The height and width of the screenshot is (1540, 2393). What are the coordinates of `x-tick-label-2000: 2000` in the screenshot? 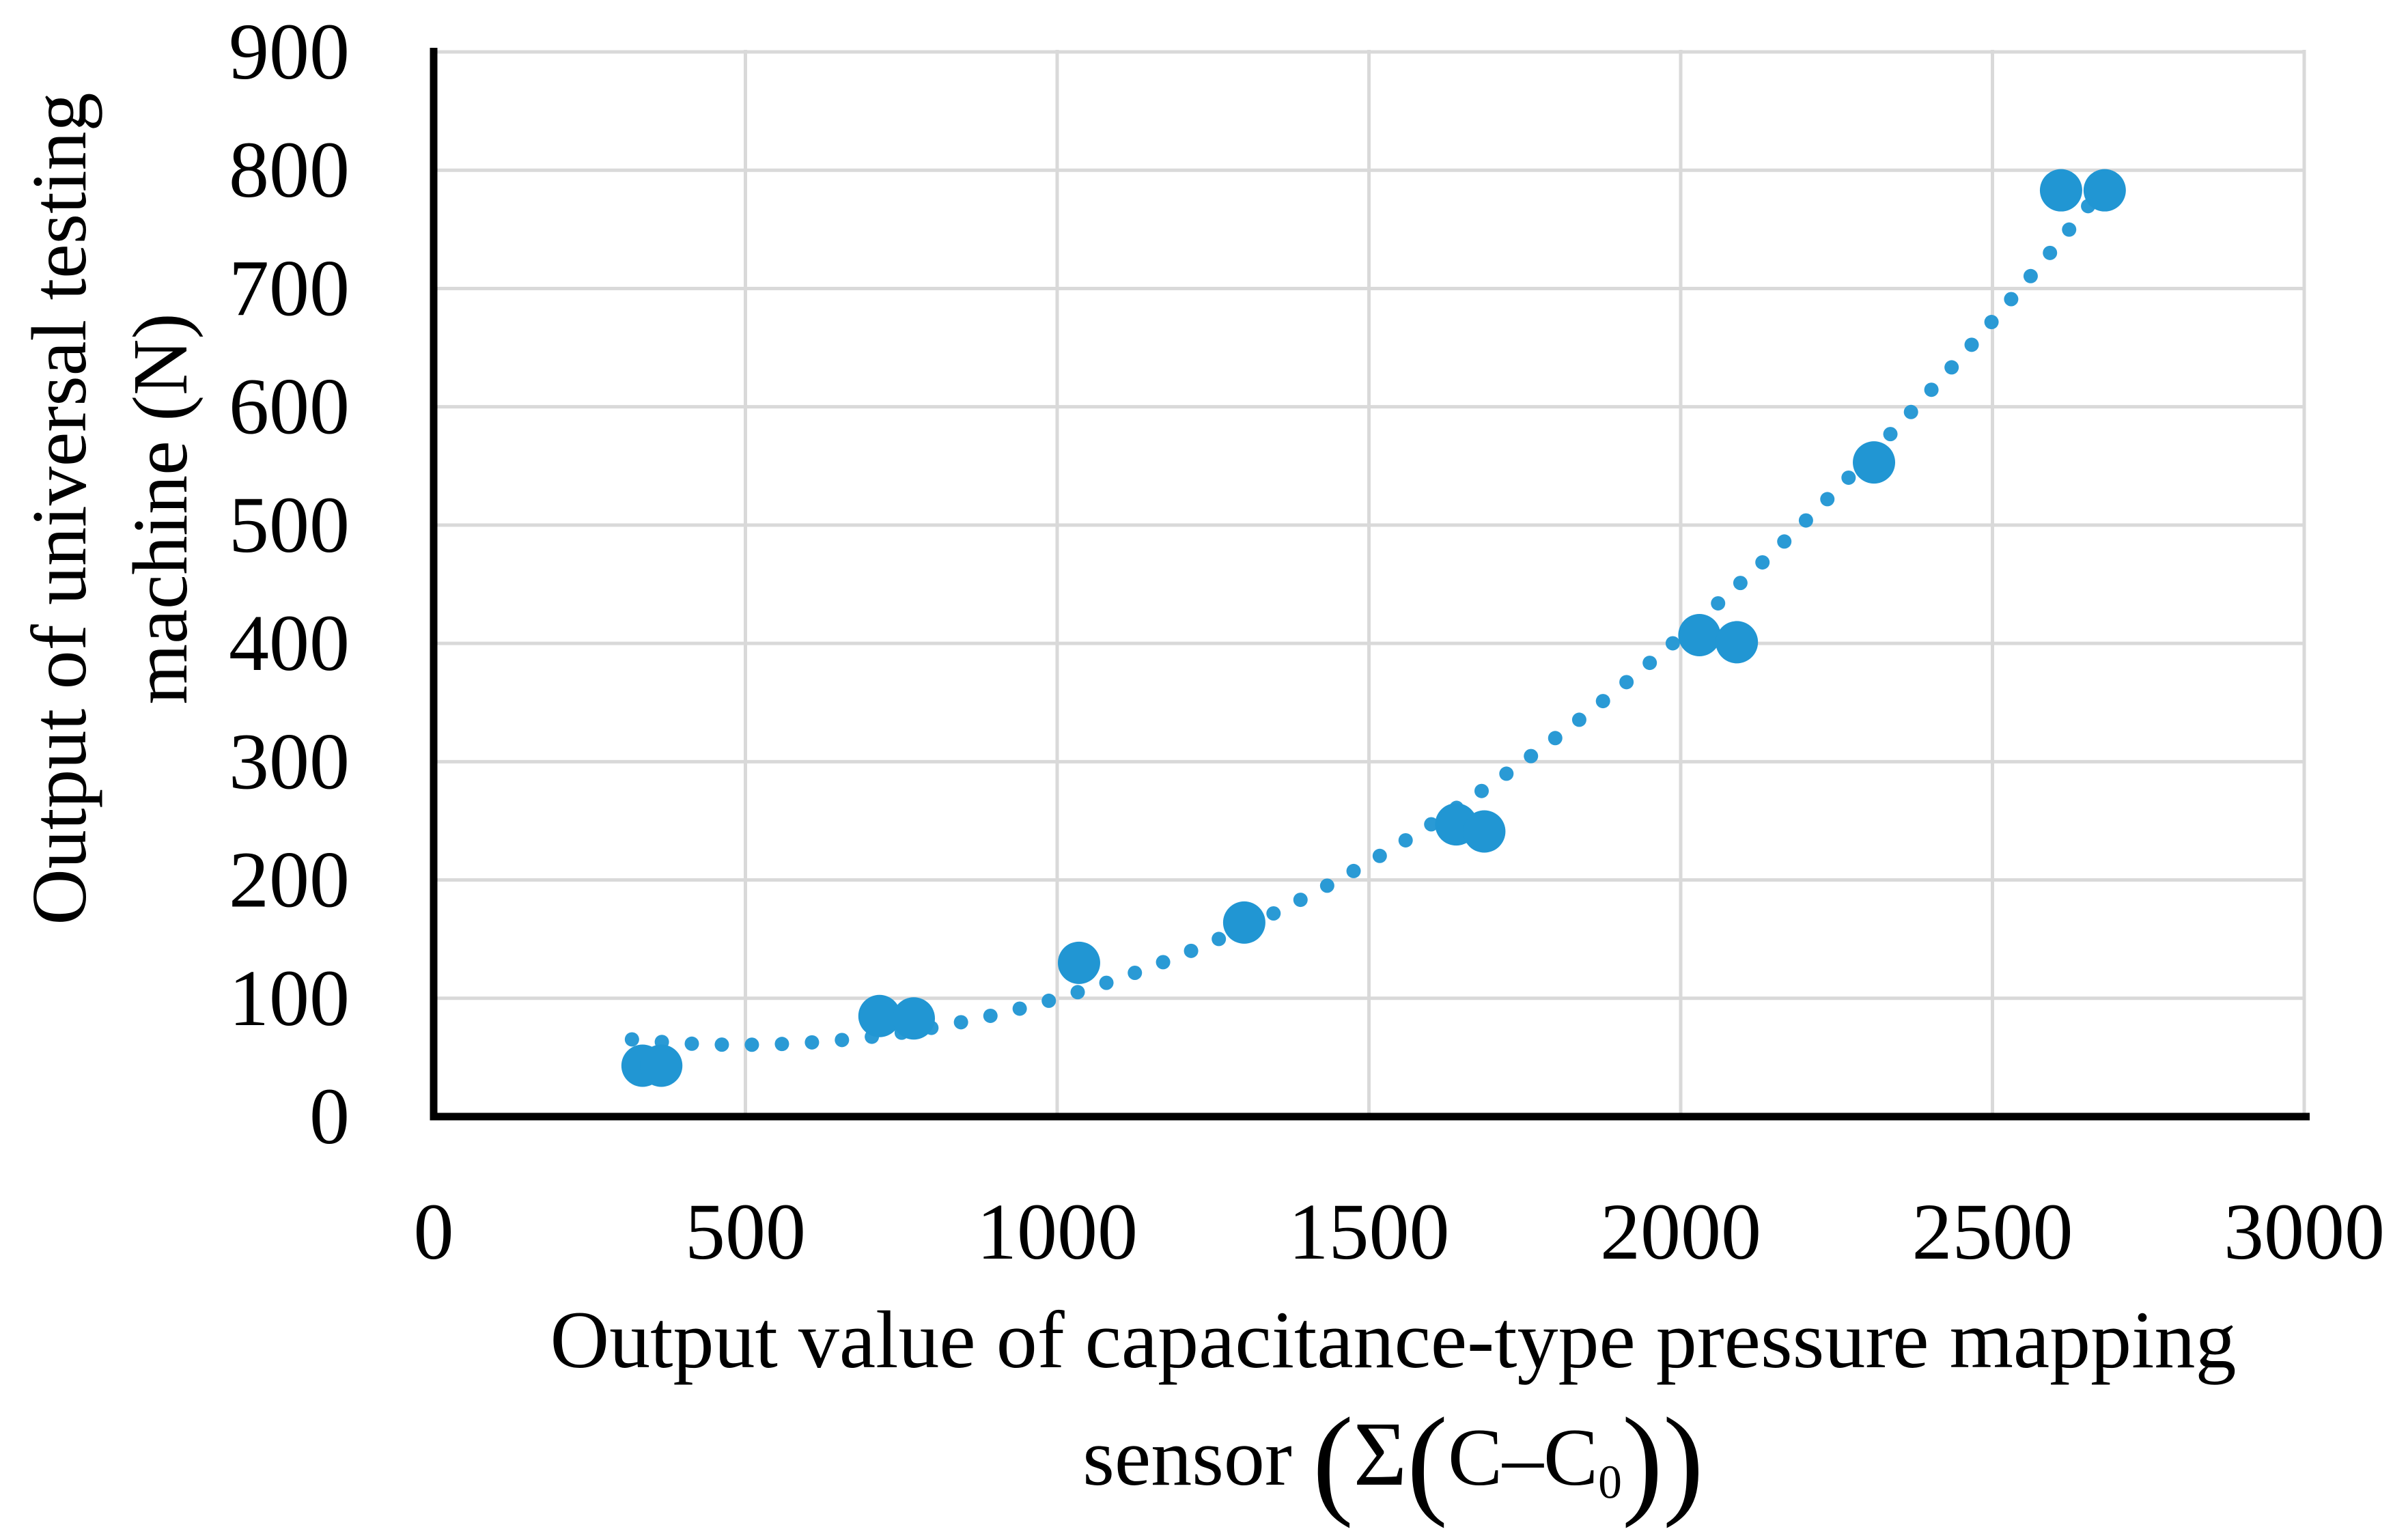 It's located at (1680, 1231).